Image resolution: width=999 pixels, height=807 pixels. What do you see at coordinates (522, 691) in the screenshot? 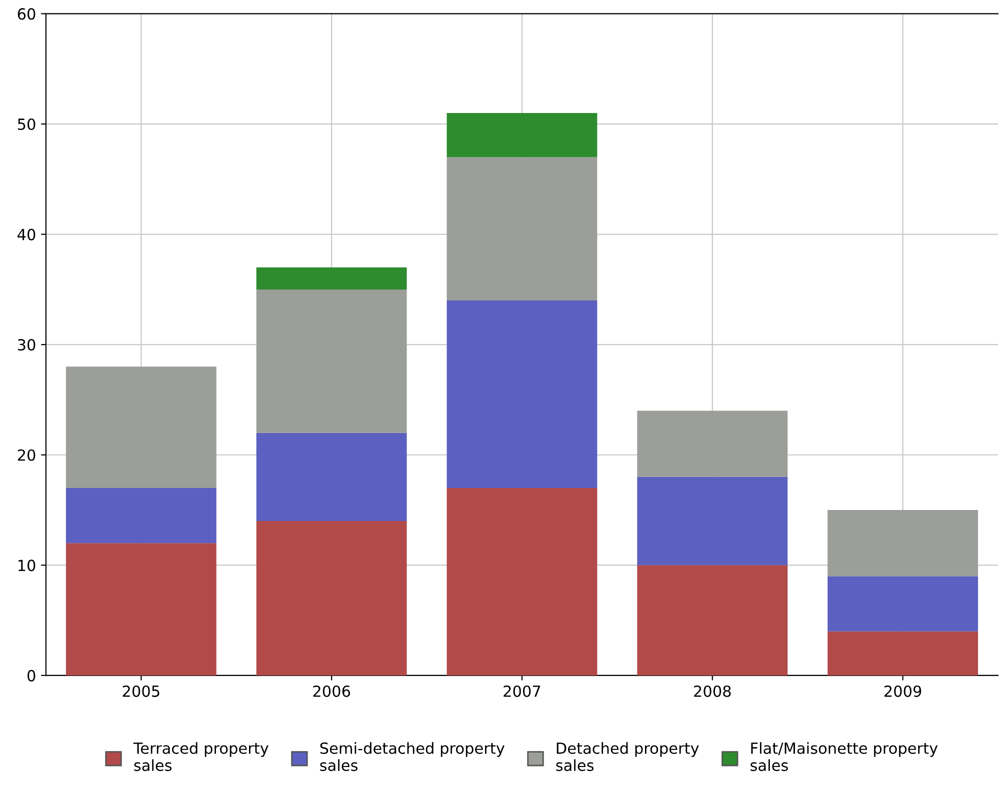
I see `x-tick-label: 2007` at bounding box center [522, 691].